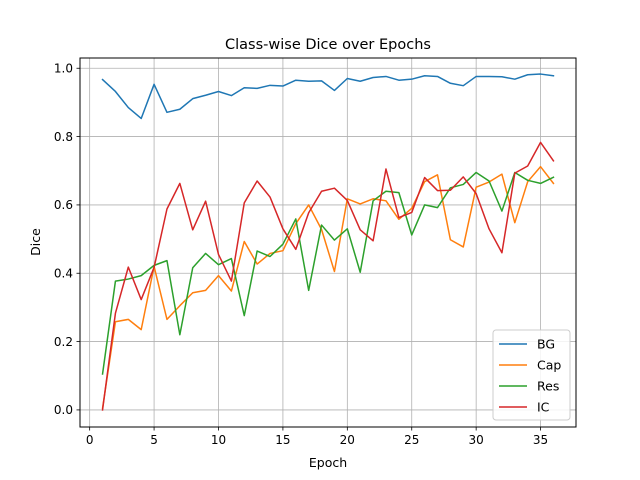  What do you see at coordinates (328, 462) in the screenshot?
I see `x-axis-label: Epoch` at bounding box center [328, 462].